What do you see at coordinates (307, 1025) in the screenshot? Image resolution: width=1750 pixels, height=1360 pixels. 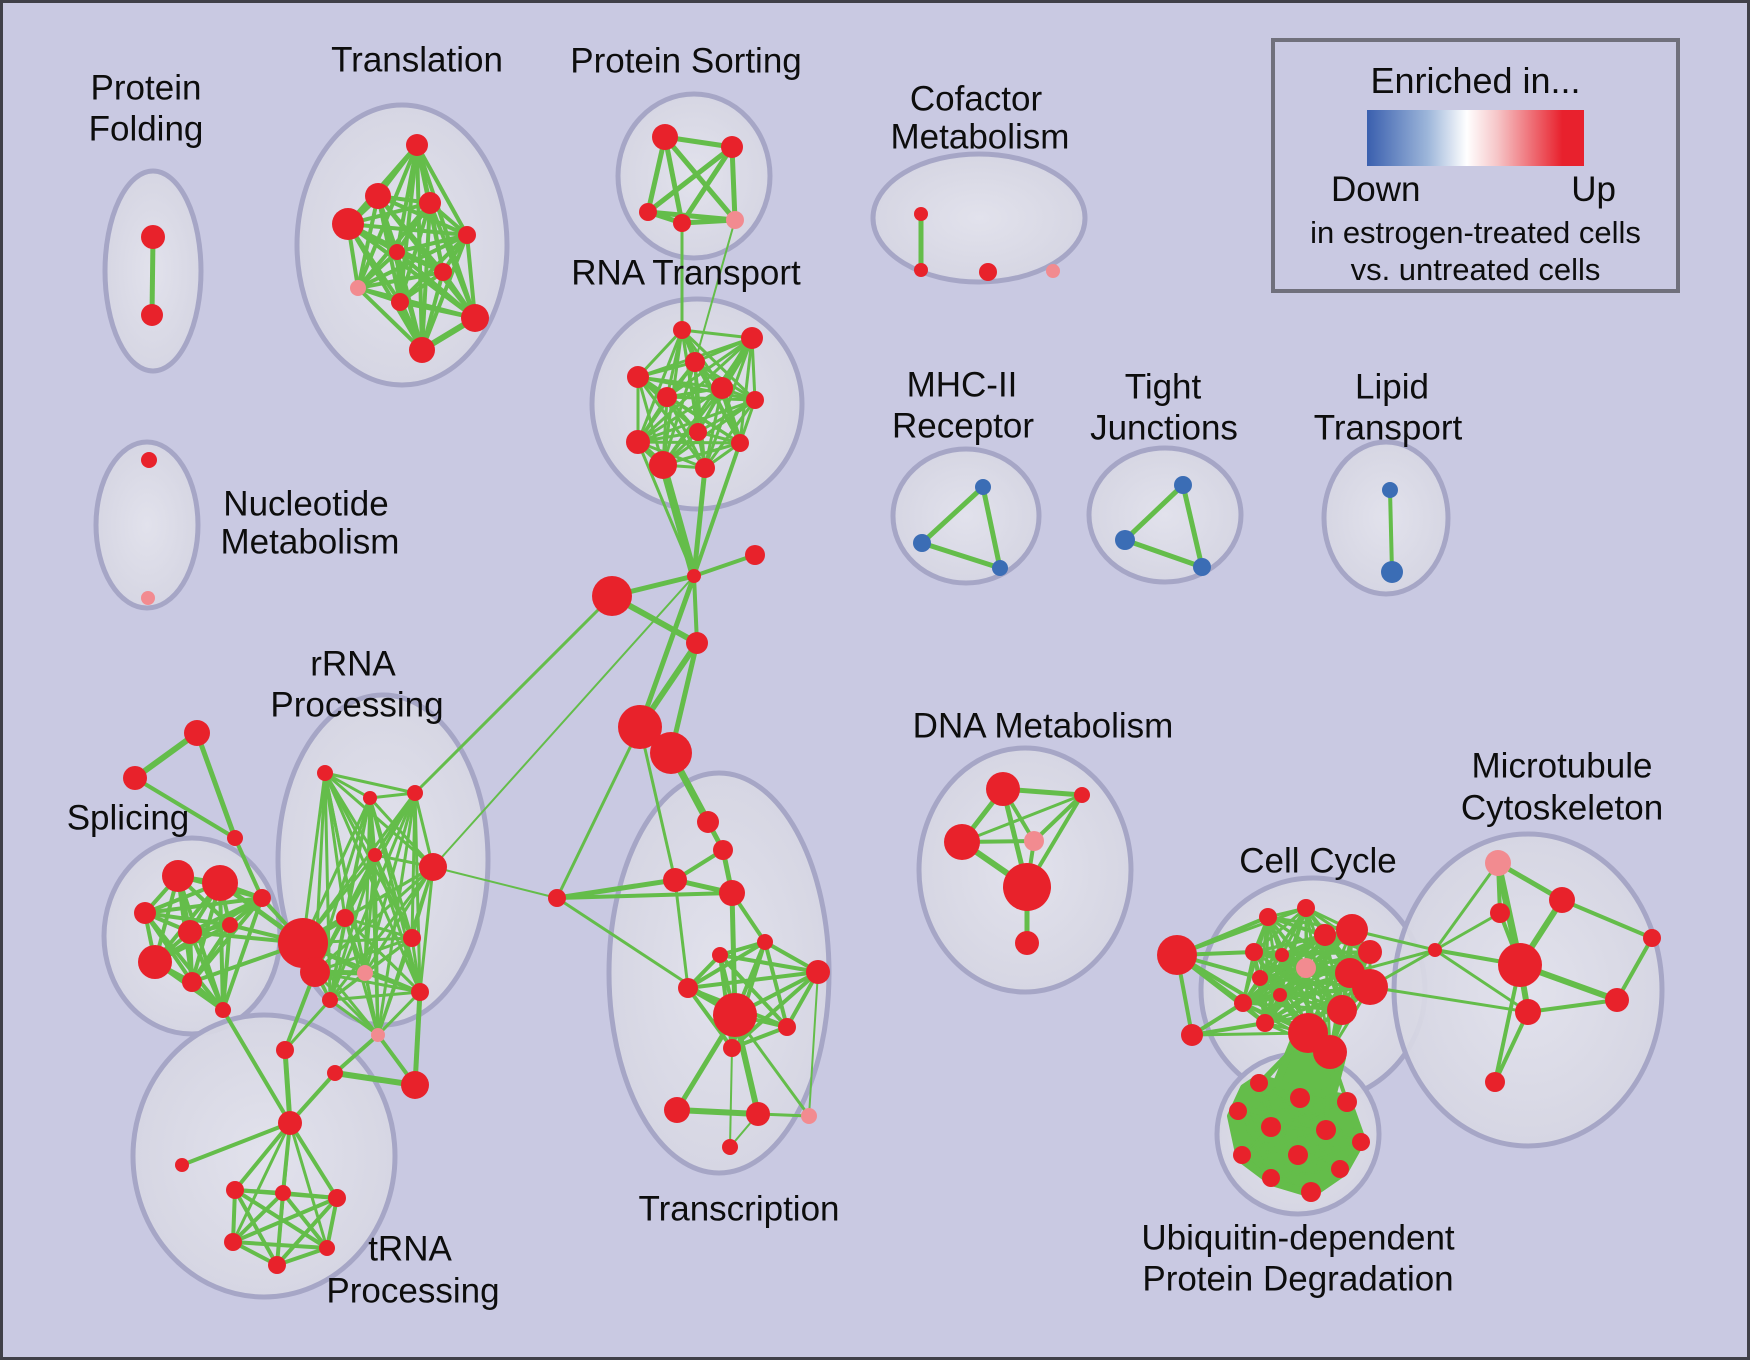 I see `edge-rr9-rr11` at bounding box center [307, 1025].